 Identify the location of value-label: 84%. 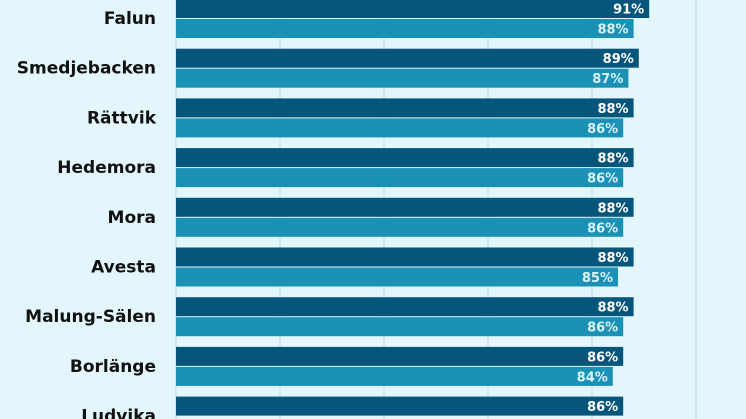
(592, 377).